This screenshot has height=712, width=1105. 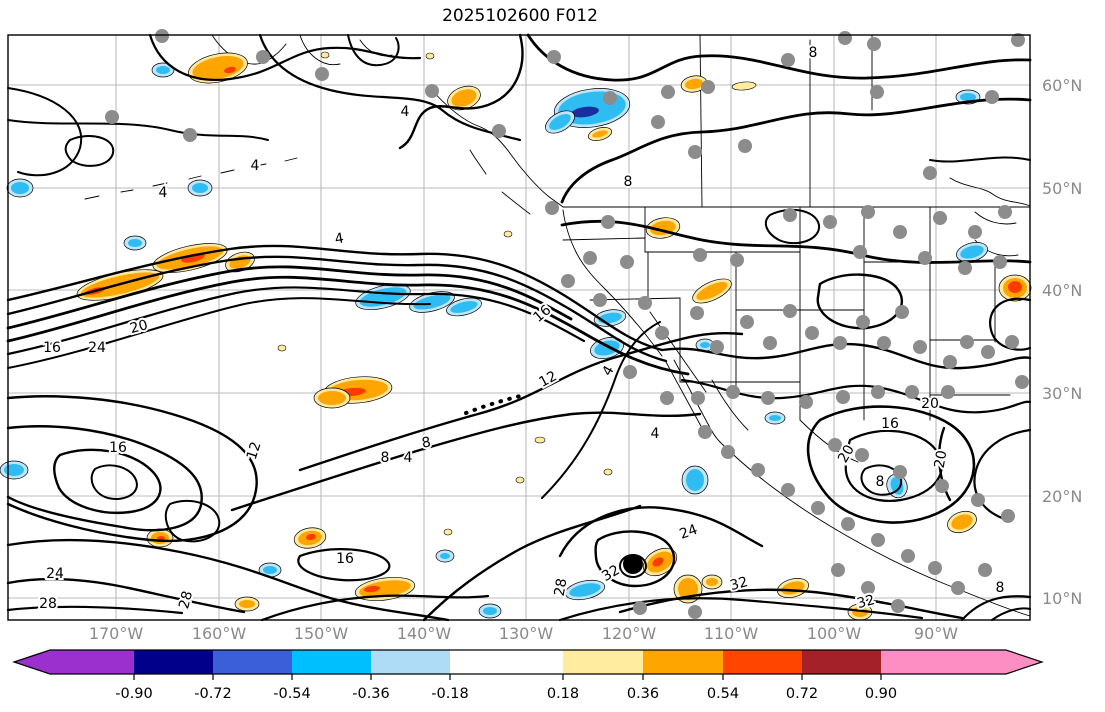 I want to click on lon-tick-label: 160°W, so click(x=219, y=633).